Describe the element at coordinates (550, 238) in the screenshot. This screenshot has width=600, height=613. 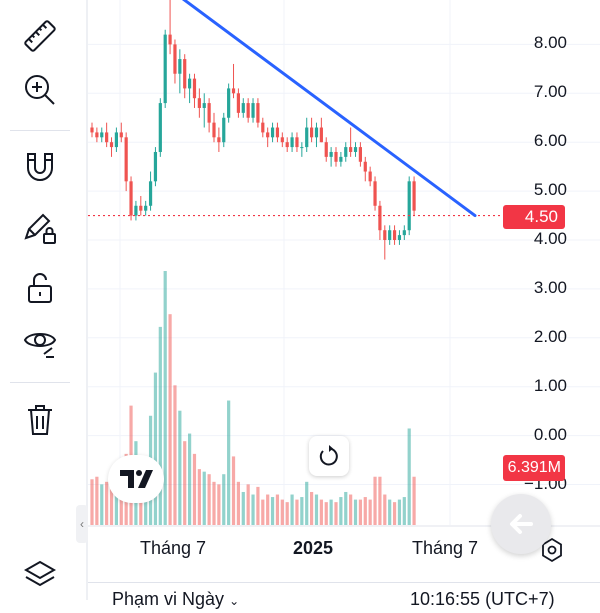
I see `price-tick-label: 4.00` at that location.